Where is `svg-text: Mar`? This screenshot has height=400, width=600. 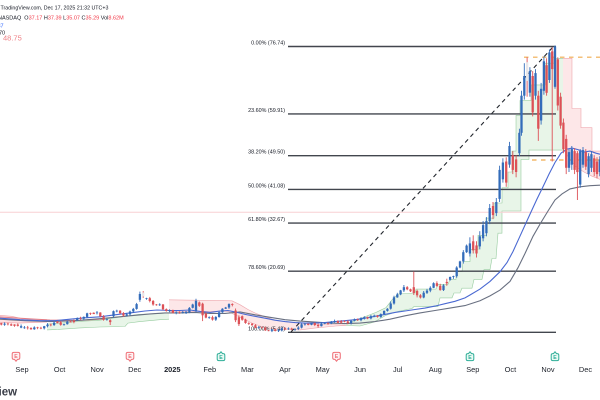
svg-text: Mar is located at coordinates (247, 369).